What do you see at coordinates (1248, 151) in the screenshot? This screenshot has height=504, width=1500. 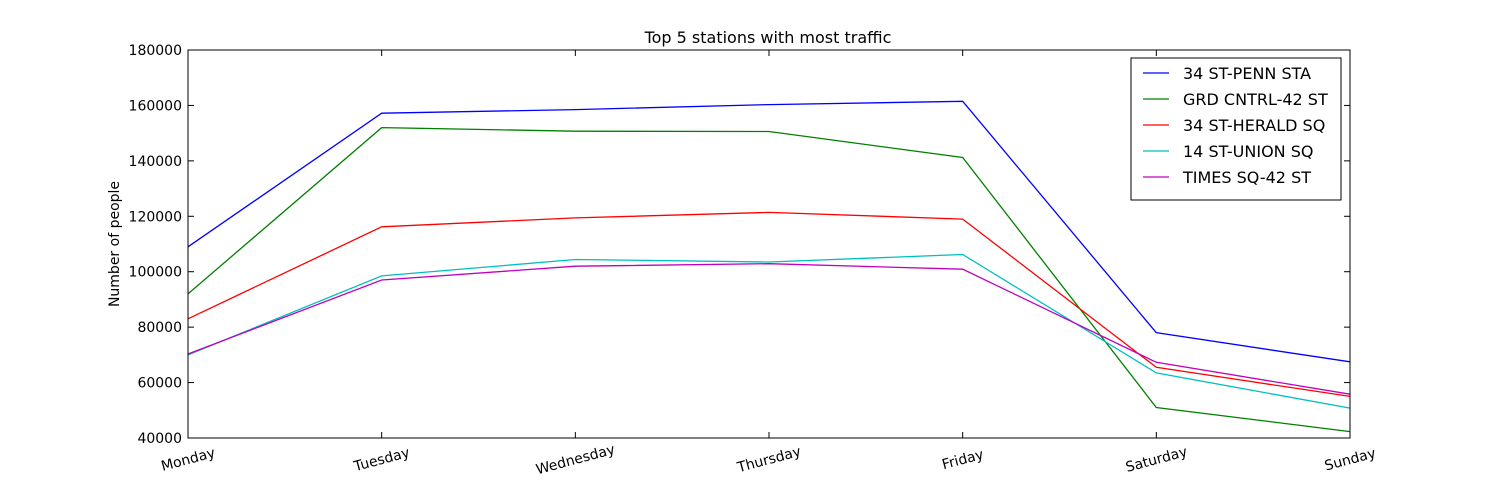 I see `legend-label-4: 14 ST-UNION SQ` at bounding box center [1248, 151].